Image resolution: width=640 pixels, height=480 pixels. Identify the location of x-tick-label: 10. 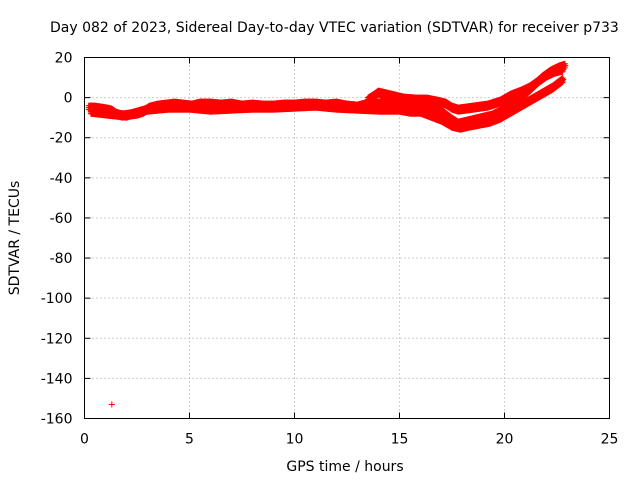
(295, 440).